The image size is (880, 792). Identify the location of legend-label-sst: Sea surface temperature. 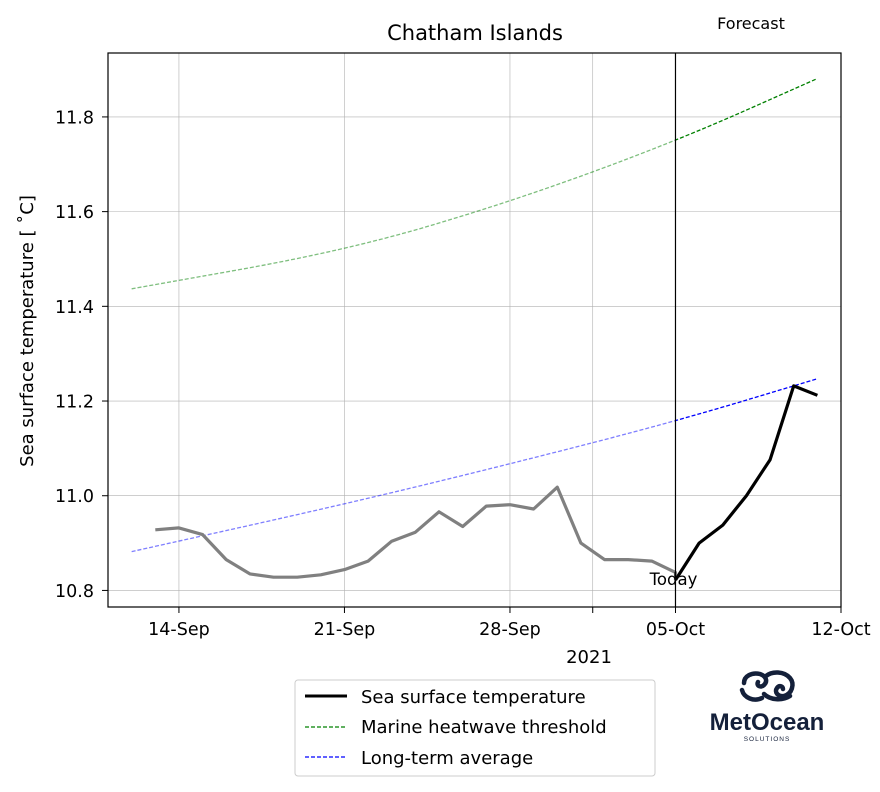
(473, 697).